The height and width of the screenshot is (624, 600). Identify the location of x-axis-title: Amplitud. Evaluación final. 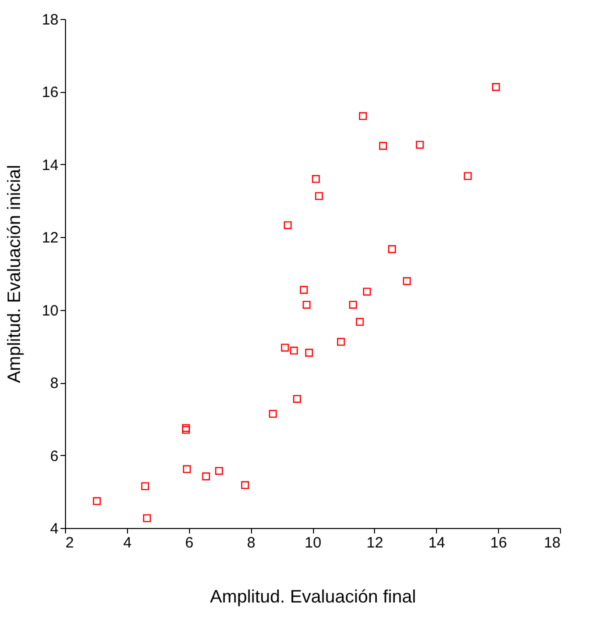
(313, 596).